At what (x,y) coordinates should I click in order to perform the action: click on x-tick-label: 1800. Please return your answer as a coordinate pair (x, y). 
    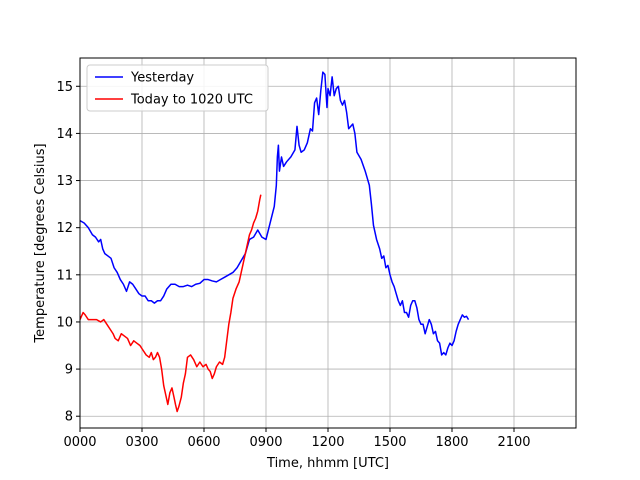
    Looking at the image, I should click on (451, 442).